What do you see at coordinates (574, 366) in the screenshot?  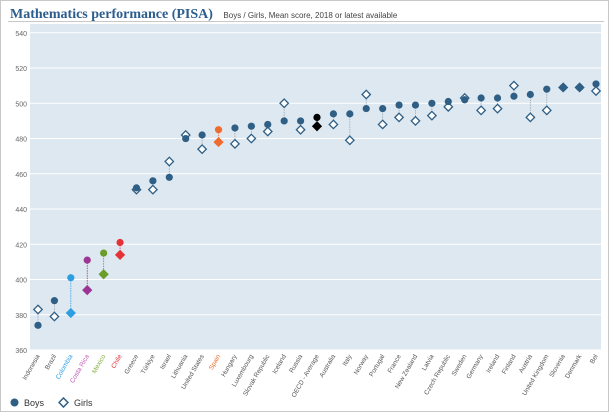 I see `x-tick-label: Denmark` at bounding box center [574, 366].